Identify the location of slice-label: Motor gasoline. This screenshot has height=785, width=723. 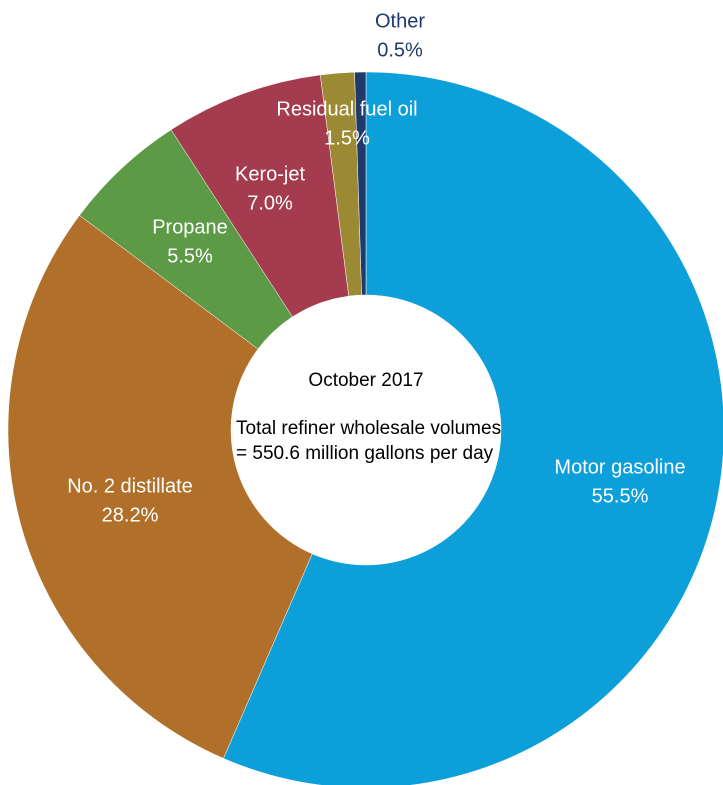
(619, 467).